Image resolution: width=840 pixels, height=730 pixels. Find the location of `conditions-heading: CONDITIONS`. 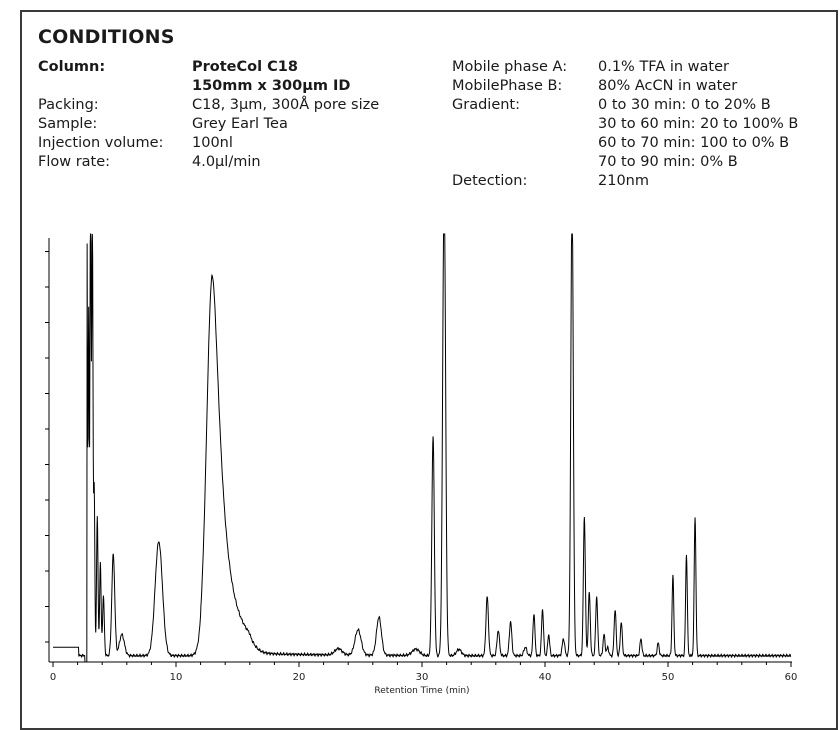

conditions-heading: CONDITIONS is located at coordinates (106, 37).